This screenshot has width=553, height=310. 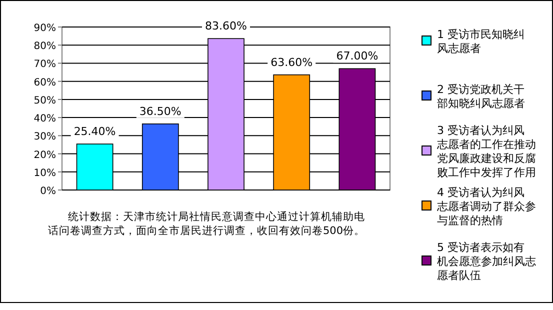 What do you see at coordinates (45, 119) in the screenshot?
I see `y-tick-label: 40%` at bounding box center [45, 119].